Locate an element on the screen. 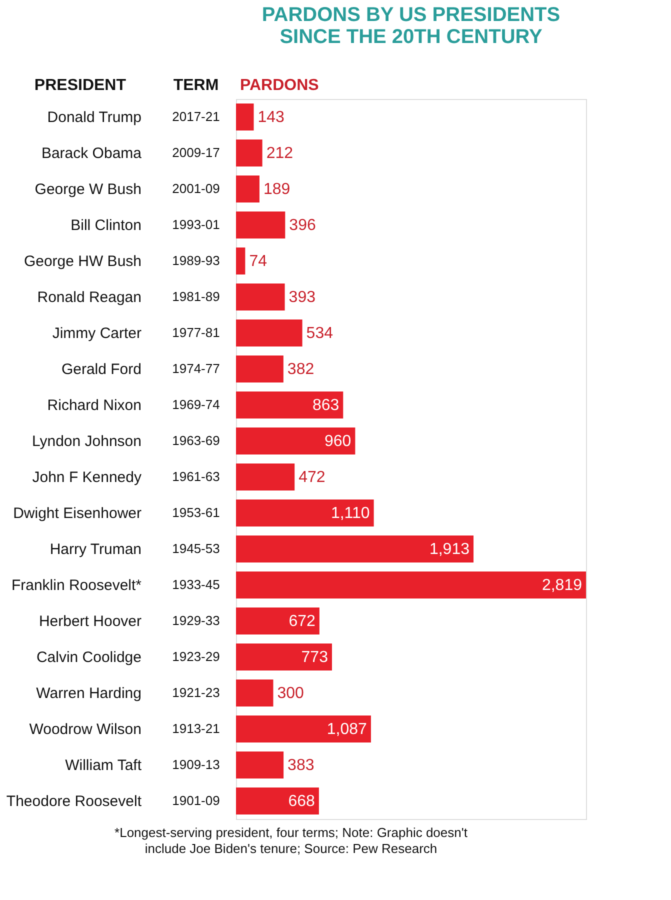 The width and height of the screenshot is (671, 900). text: 1929-33 is located at coordinates (196, 620).